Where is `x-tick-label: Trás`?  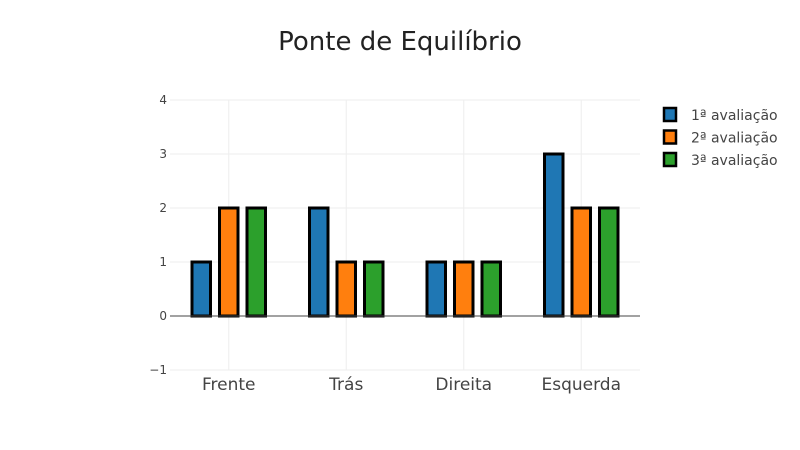
x-tick-label: Trás is located at coordinates (345, 385).